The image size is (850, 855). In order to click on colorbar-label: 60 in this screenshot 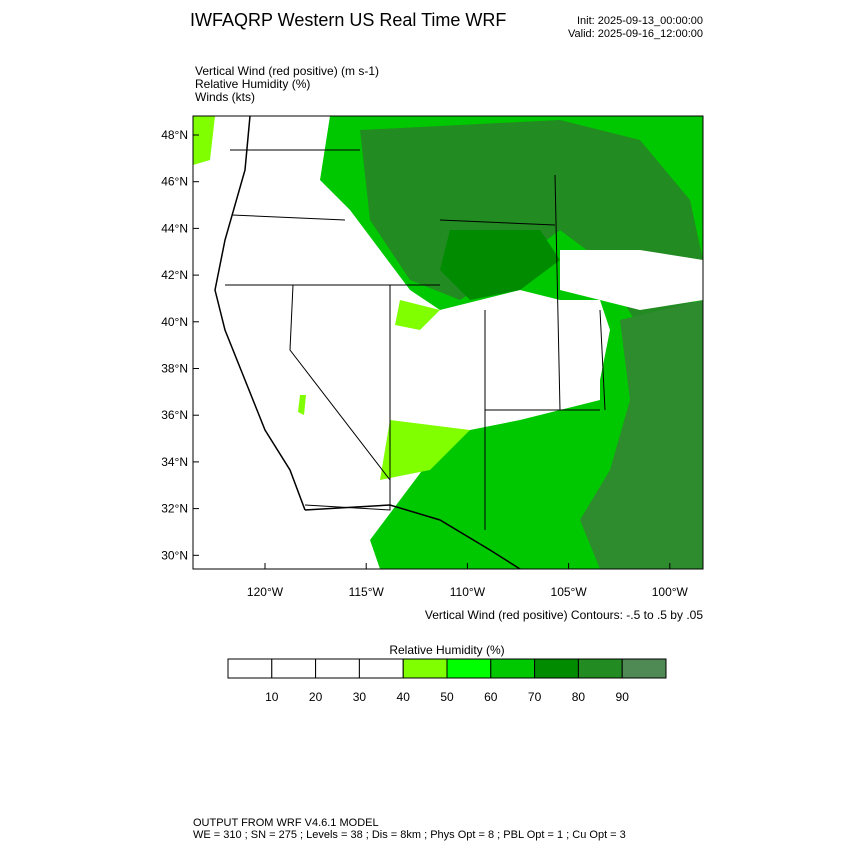, I will do `click(491, 697)`.